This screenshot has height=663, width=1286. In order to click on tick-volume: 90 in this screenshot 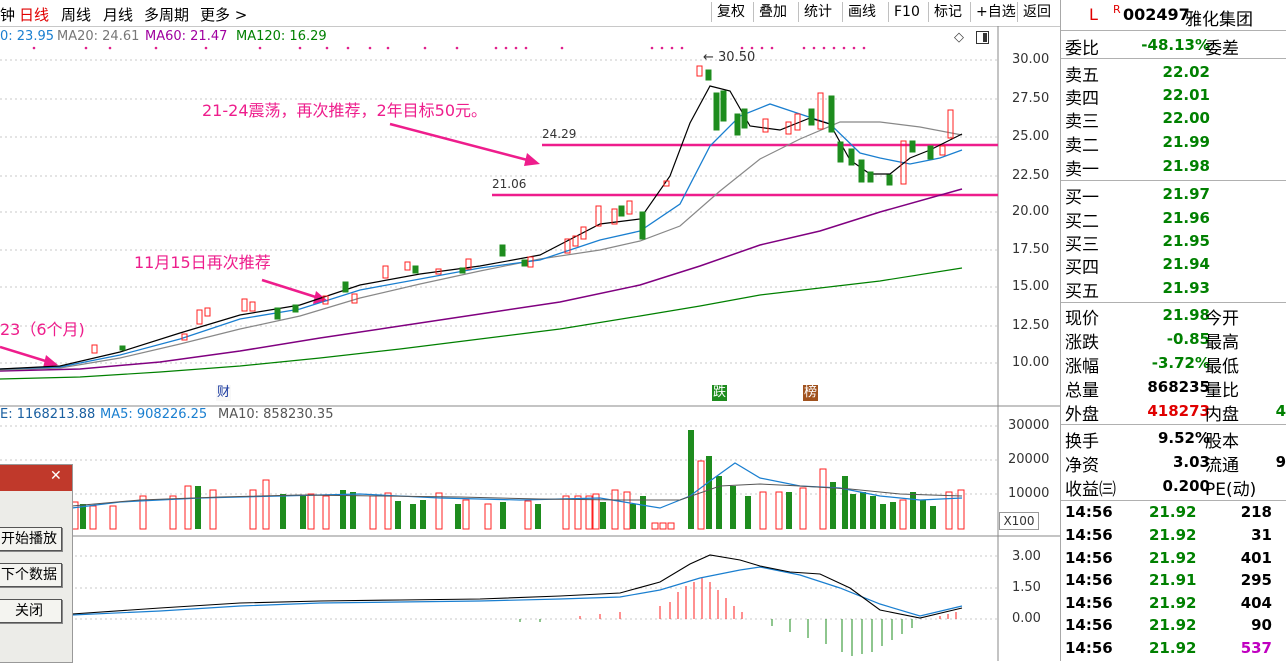, I will do `click(1261, 625)`.